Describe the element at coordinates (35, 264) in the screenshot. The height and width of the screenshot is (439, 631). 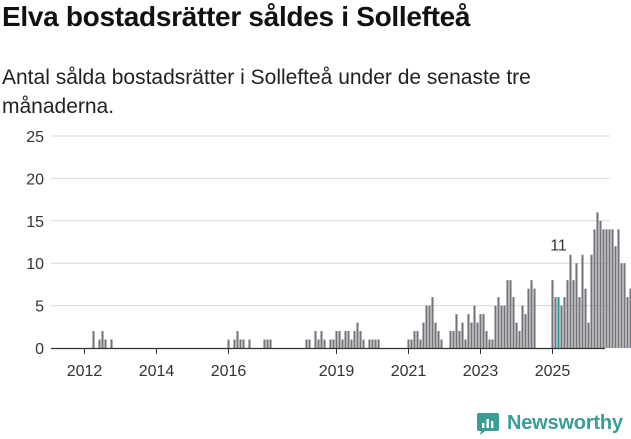
I see `y-tick-label: 10` at that location.